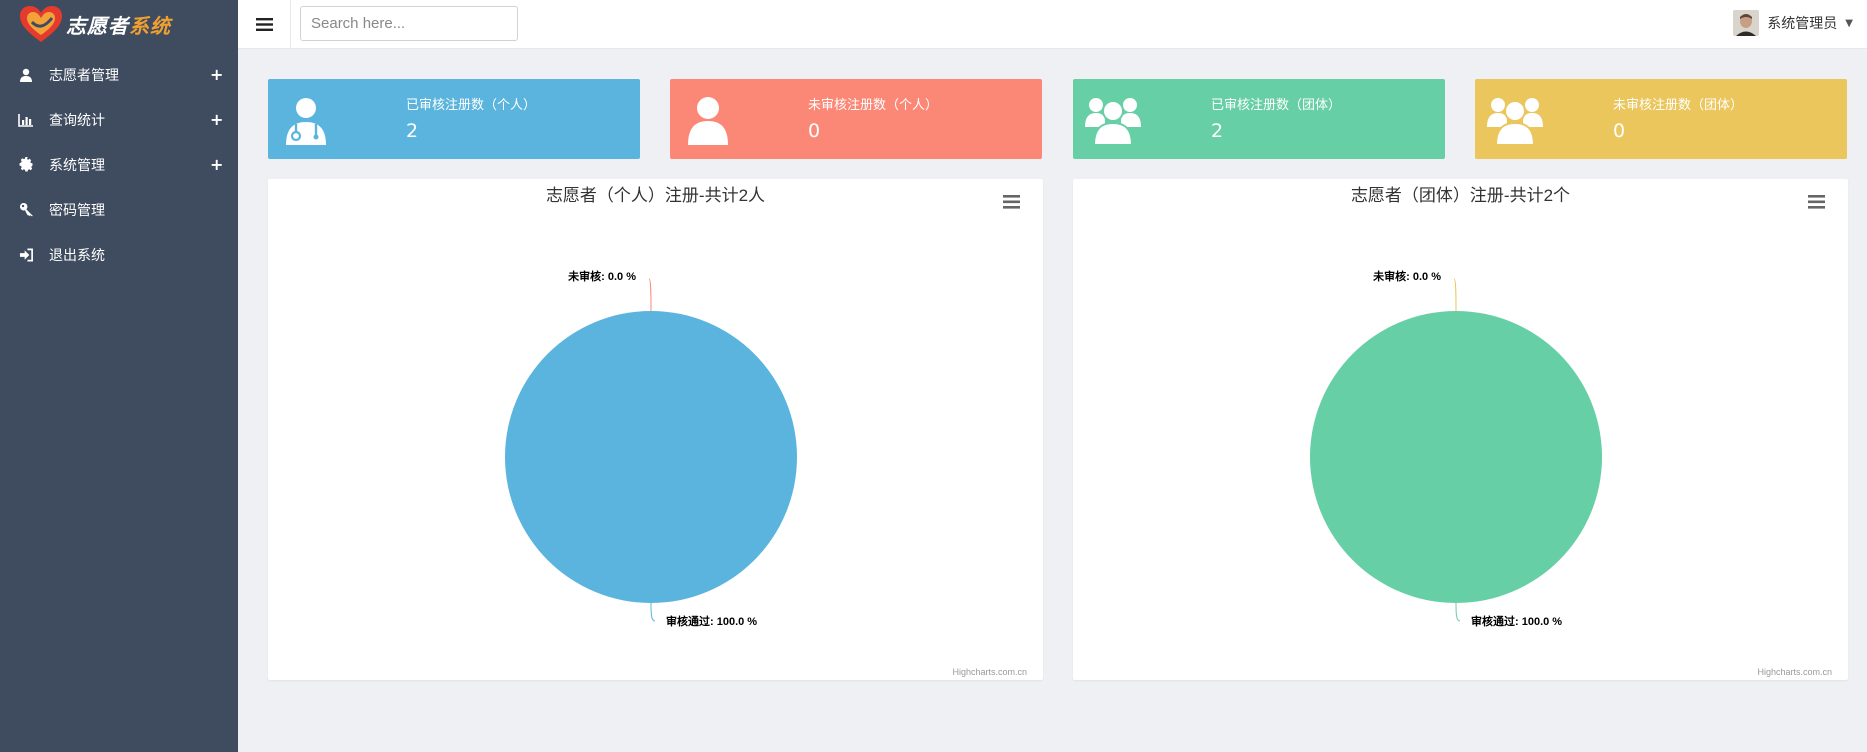  What do you see at coordinates (1678, 105) in the screenshot?
I see `stat-title: 未审核注册数（团体）` at bounding box center [1678, 105].